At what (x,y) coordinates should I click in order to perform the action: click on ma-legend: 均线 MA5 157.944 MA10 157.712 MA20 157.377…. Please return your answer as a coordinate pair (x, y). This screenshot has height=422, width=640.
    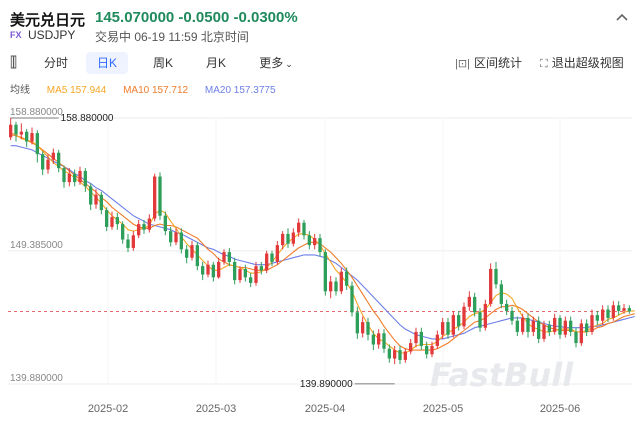
    Looking at the image, I should click on (150, 88).